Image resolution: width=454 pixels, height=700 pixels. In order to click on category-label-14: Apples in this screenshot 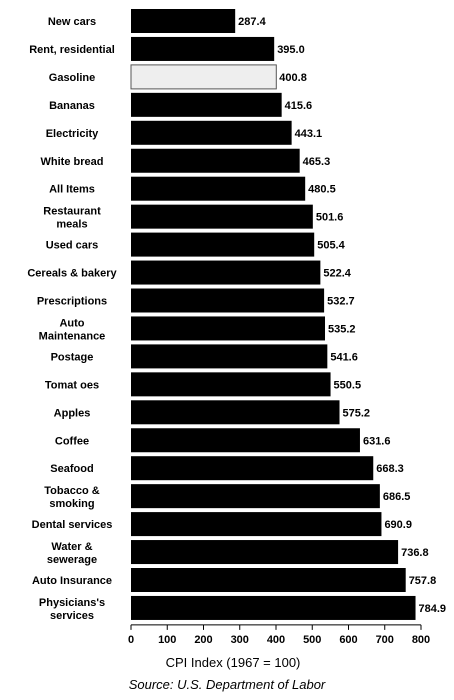, I will do `click(72, 413)`.